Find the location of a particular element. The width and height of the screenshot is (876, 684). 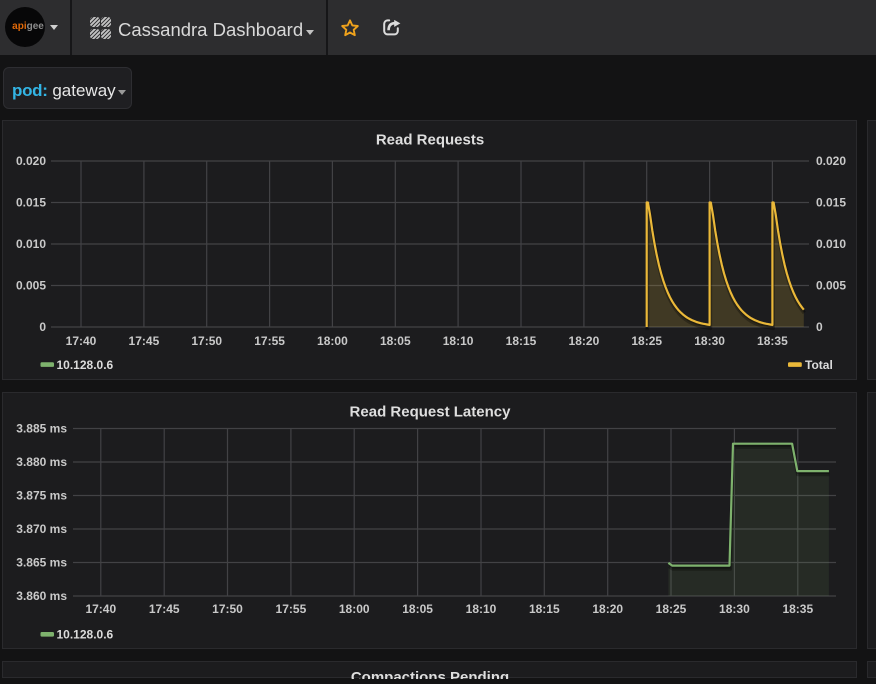

svg-text: 3.885 ms is located at coordinates (41, 429).